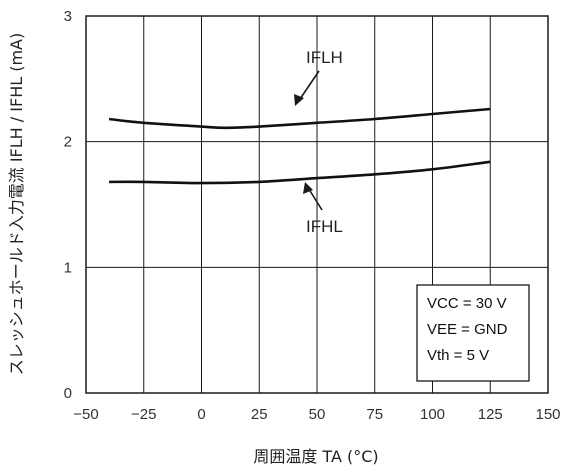 The width and height of the screenshot is (582, 470). Describe the element at coordinates (85, 414) in the screenshot. I see `x-tick-label: −50` at that location.